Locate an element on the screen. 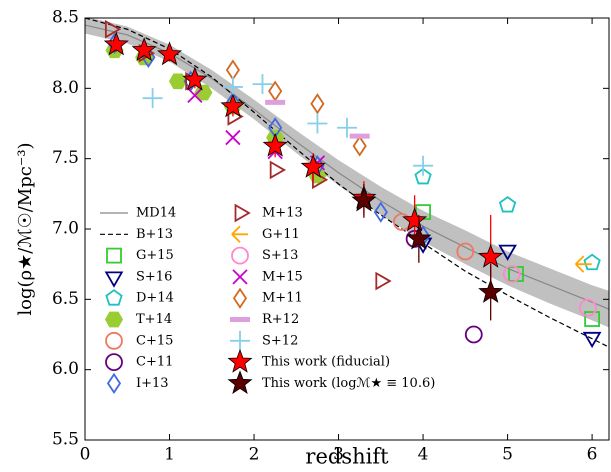 This screenshot has width=611, height=472. x-tick-label: 4 is located at coordinates (423, 455).